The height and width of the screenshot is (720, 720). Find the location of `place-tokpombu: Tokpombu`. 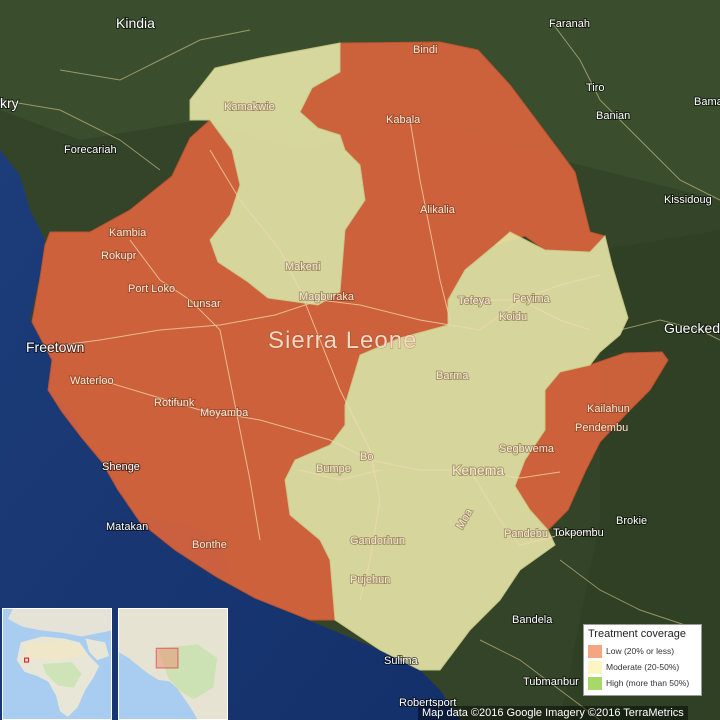

place-tokpombu: Tokpombu is located at coordinates (578, 533).